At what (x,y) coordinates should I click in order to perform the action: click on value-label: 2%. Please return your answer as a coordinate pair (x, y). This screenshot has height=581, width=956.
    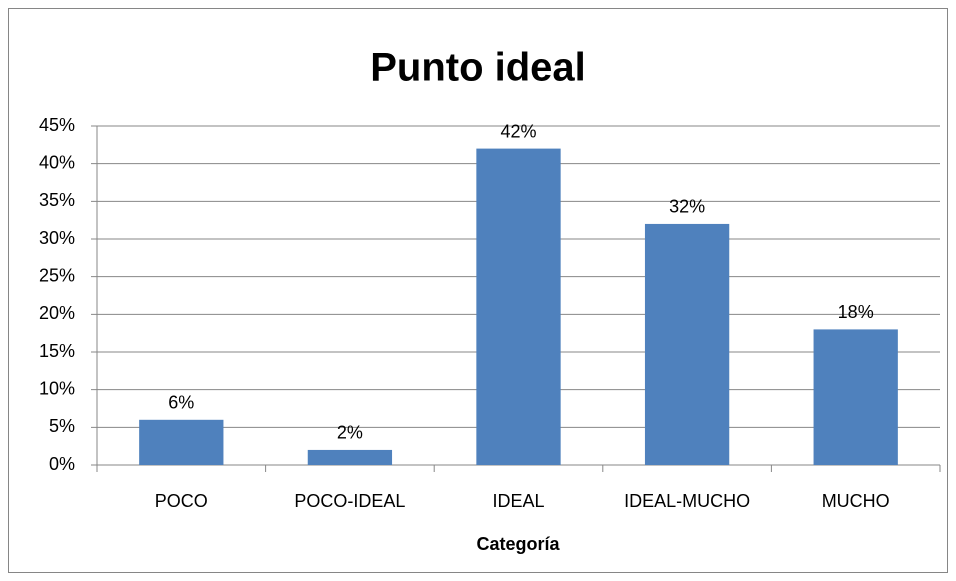
    Looking at the image, I should click on (350, 433).